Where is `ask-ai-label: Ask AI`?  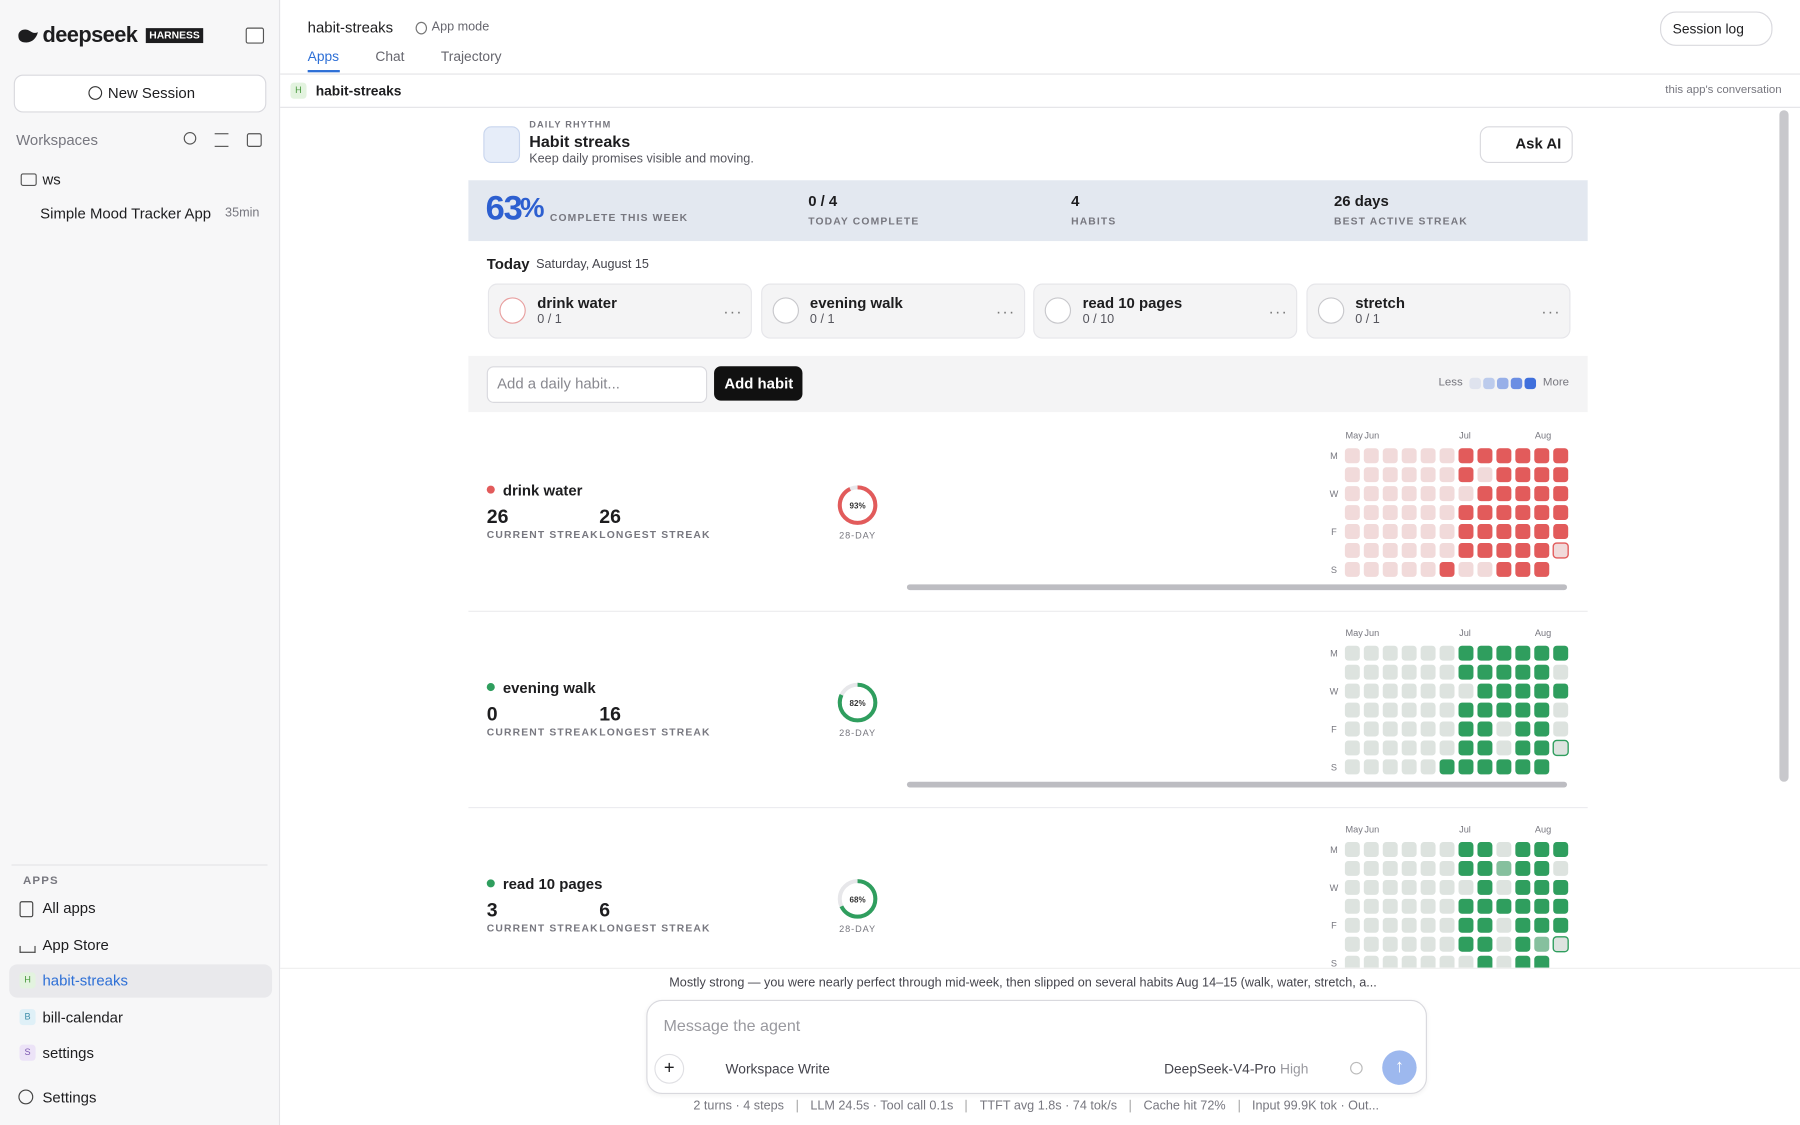
ask-ai-label: Ask AI is located at coordinates (1538, 143).